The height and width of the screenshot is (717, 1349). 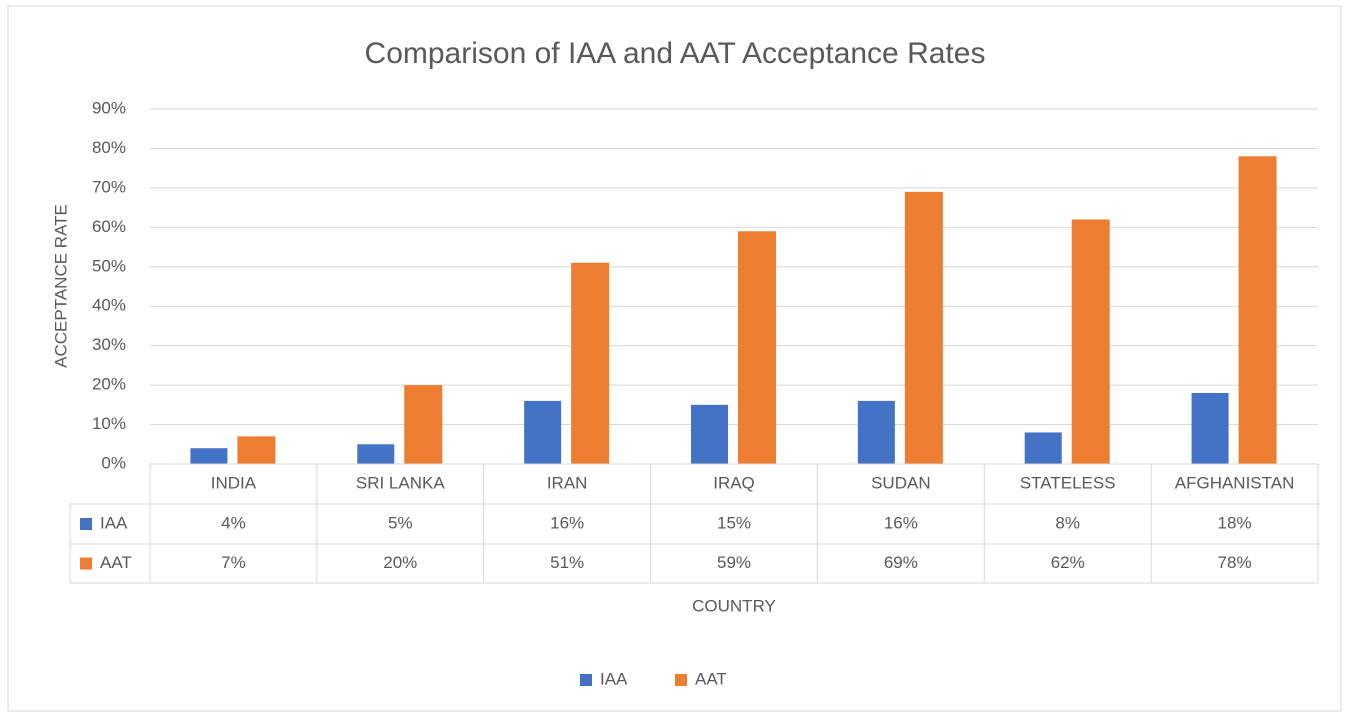 What do you see at coordinates (116, 562) in the screenshot?
I see `table-series-label: AAT` at bounding box center [116, 562].